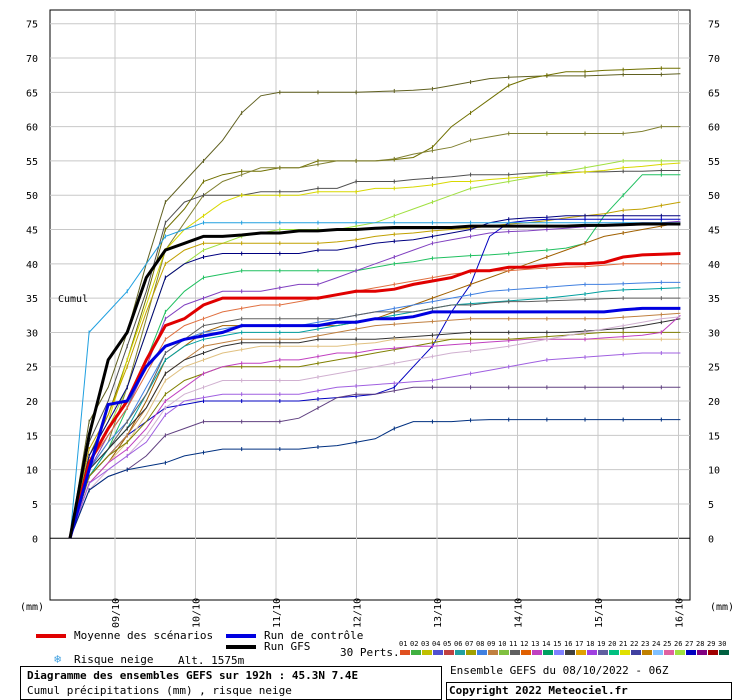  What do you see at coordinates (711, 644) in the screenshot?
I see `pert-number: 29` at bounding box center [711, 644].